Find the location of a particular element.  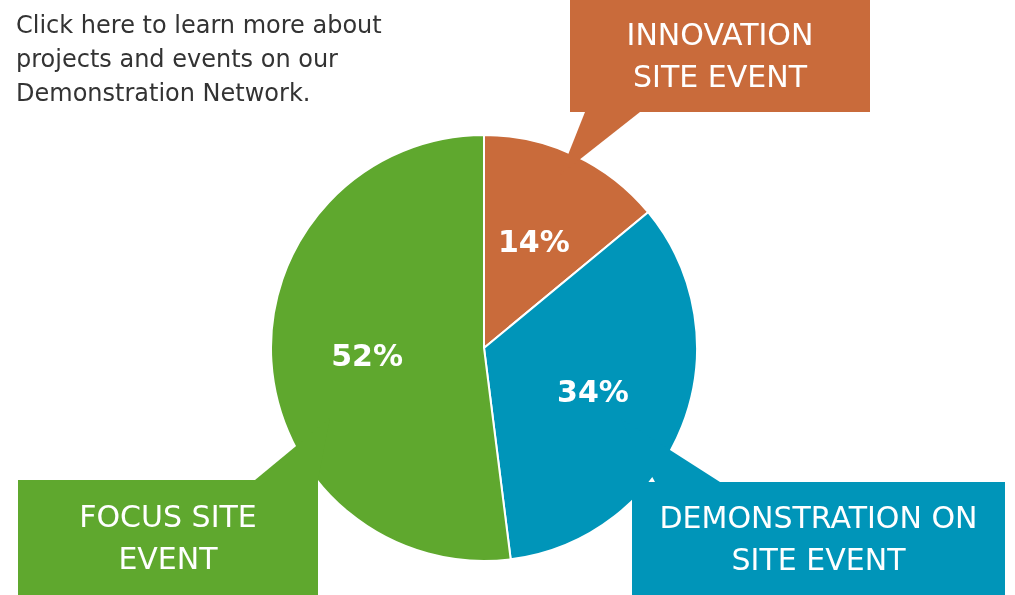

data-label: 14% is located at coordinates (533, 242).